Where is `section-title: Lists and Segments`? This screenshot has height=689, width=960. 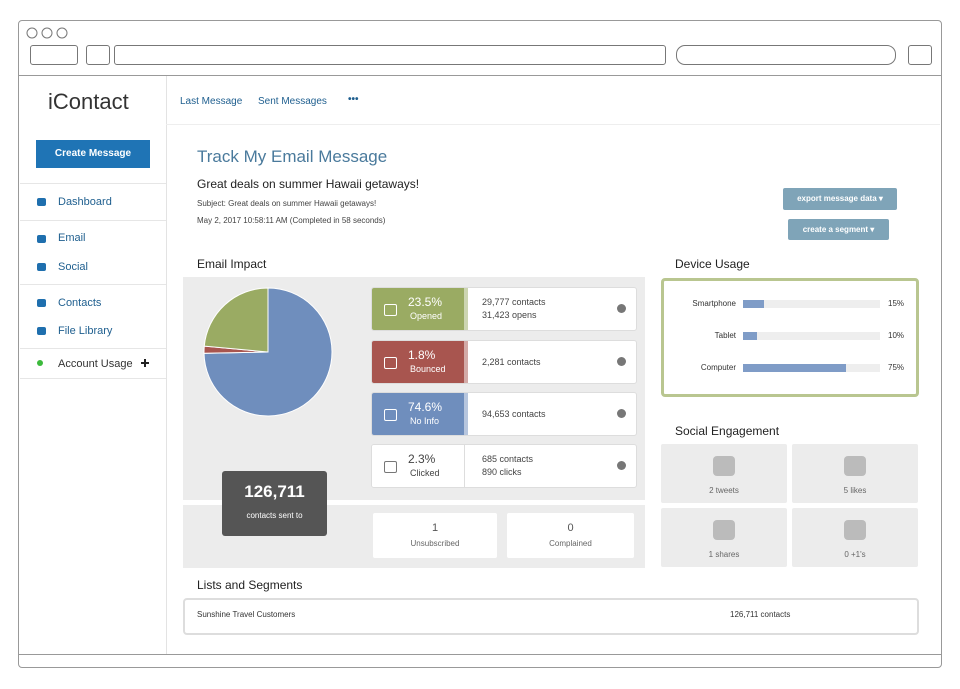 section-title: Lists and Segments is located at coordinates (250, 585).